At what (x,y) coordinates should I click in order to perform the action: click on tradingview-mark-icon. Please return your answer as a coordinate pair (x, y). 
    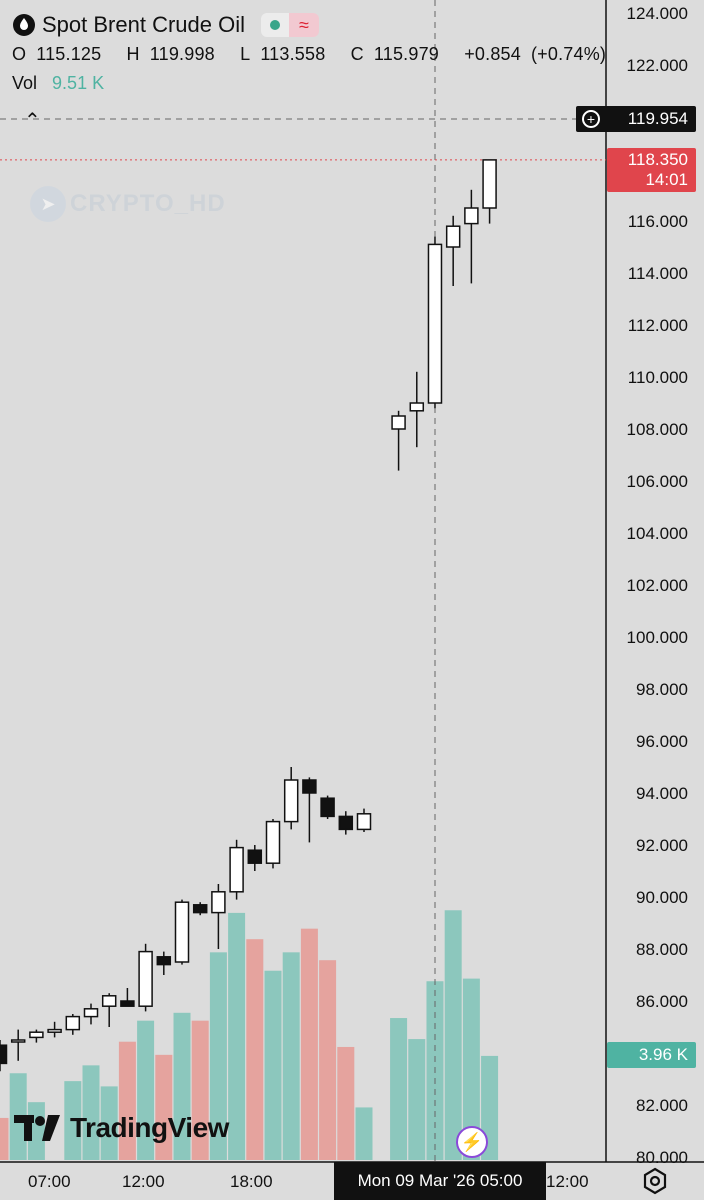
    Looking at the image, I should click on (37, 1128).